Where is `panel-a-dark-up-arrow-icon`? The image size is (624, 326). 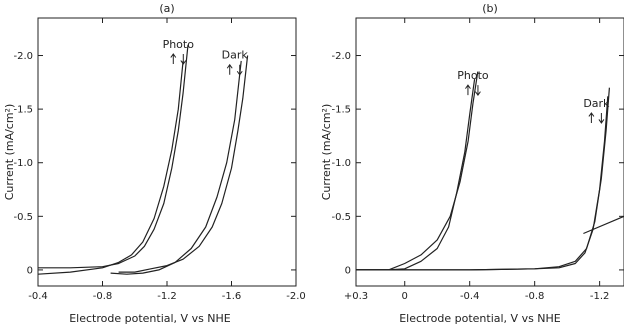 panel-a-dark-up-arrow-icon is located at coordinates (229, 69).